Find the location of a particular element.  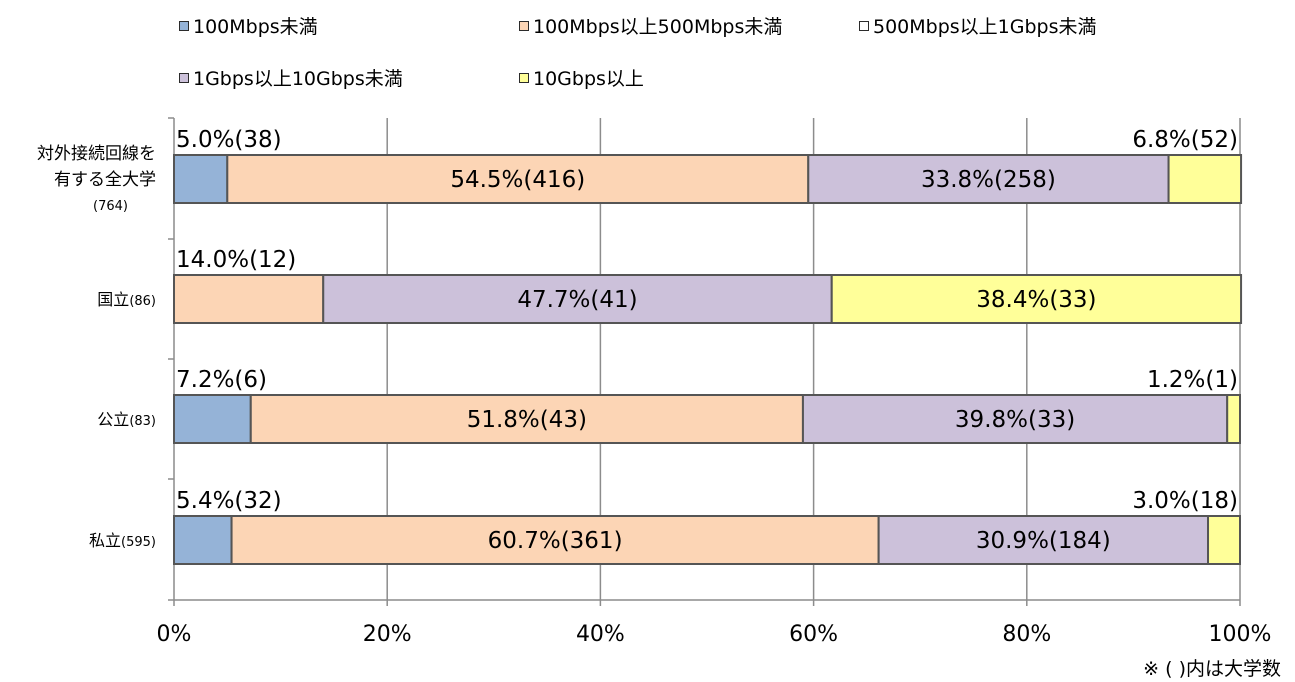

category-label: 対外接続回線を有する全大学(764) is located at coordinates (96, 179).